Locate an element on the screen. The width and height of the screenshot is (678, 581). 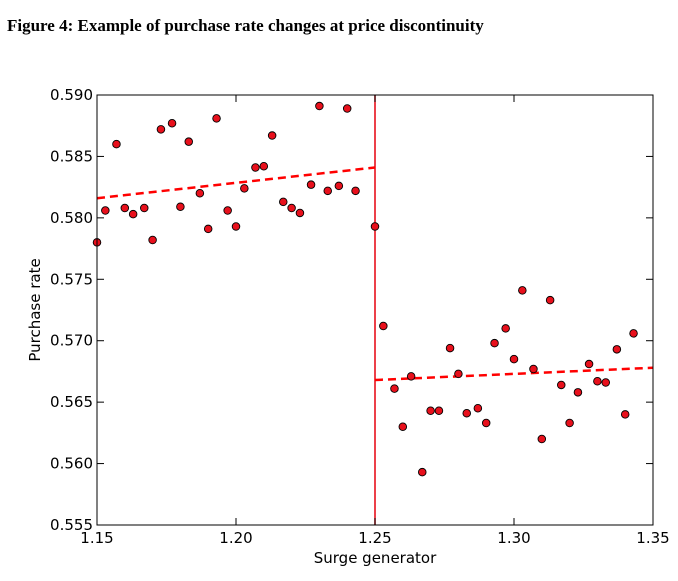
x-tick-label: 1.25 is located at coordinates (374, 538).